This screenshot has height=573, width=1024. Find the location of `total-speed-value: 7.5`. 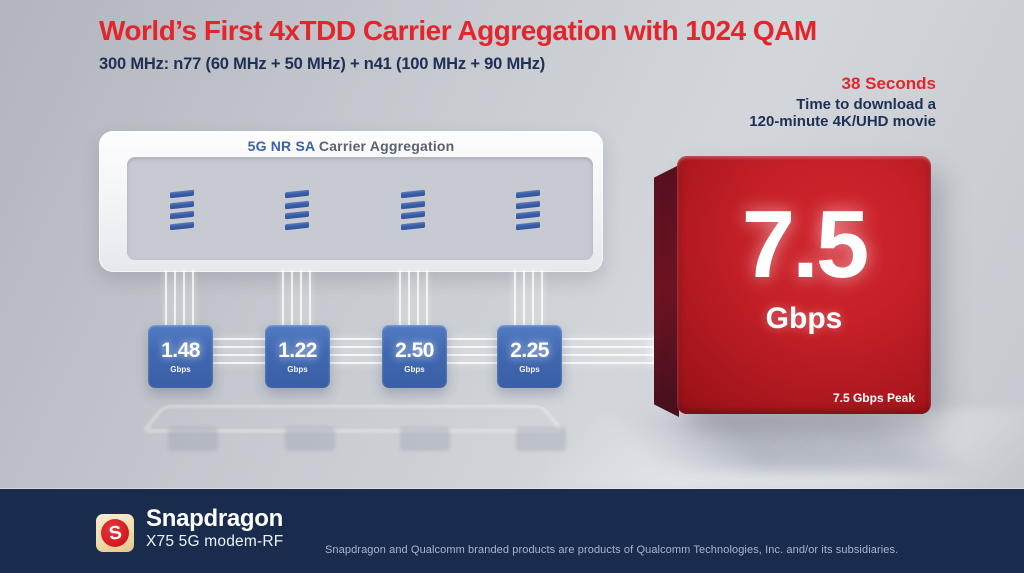

total-speed-value: 7.5 is located at coordinates (805, 244).